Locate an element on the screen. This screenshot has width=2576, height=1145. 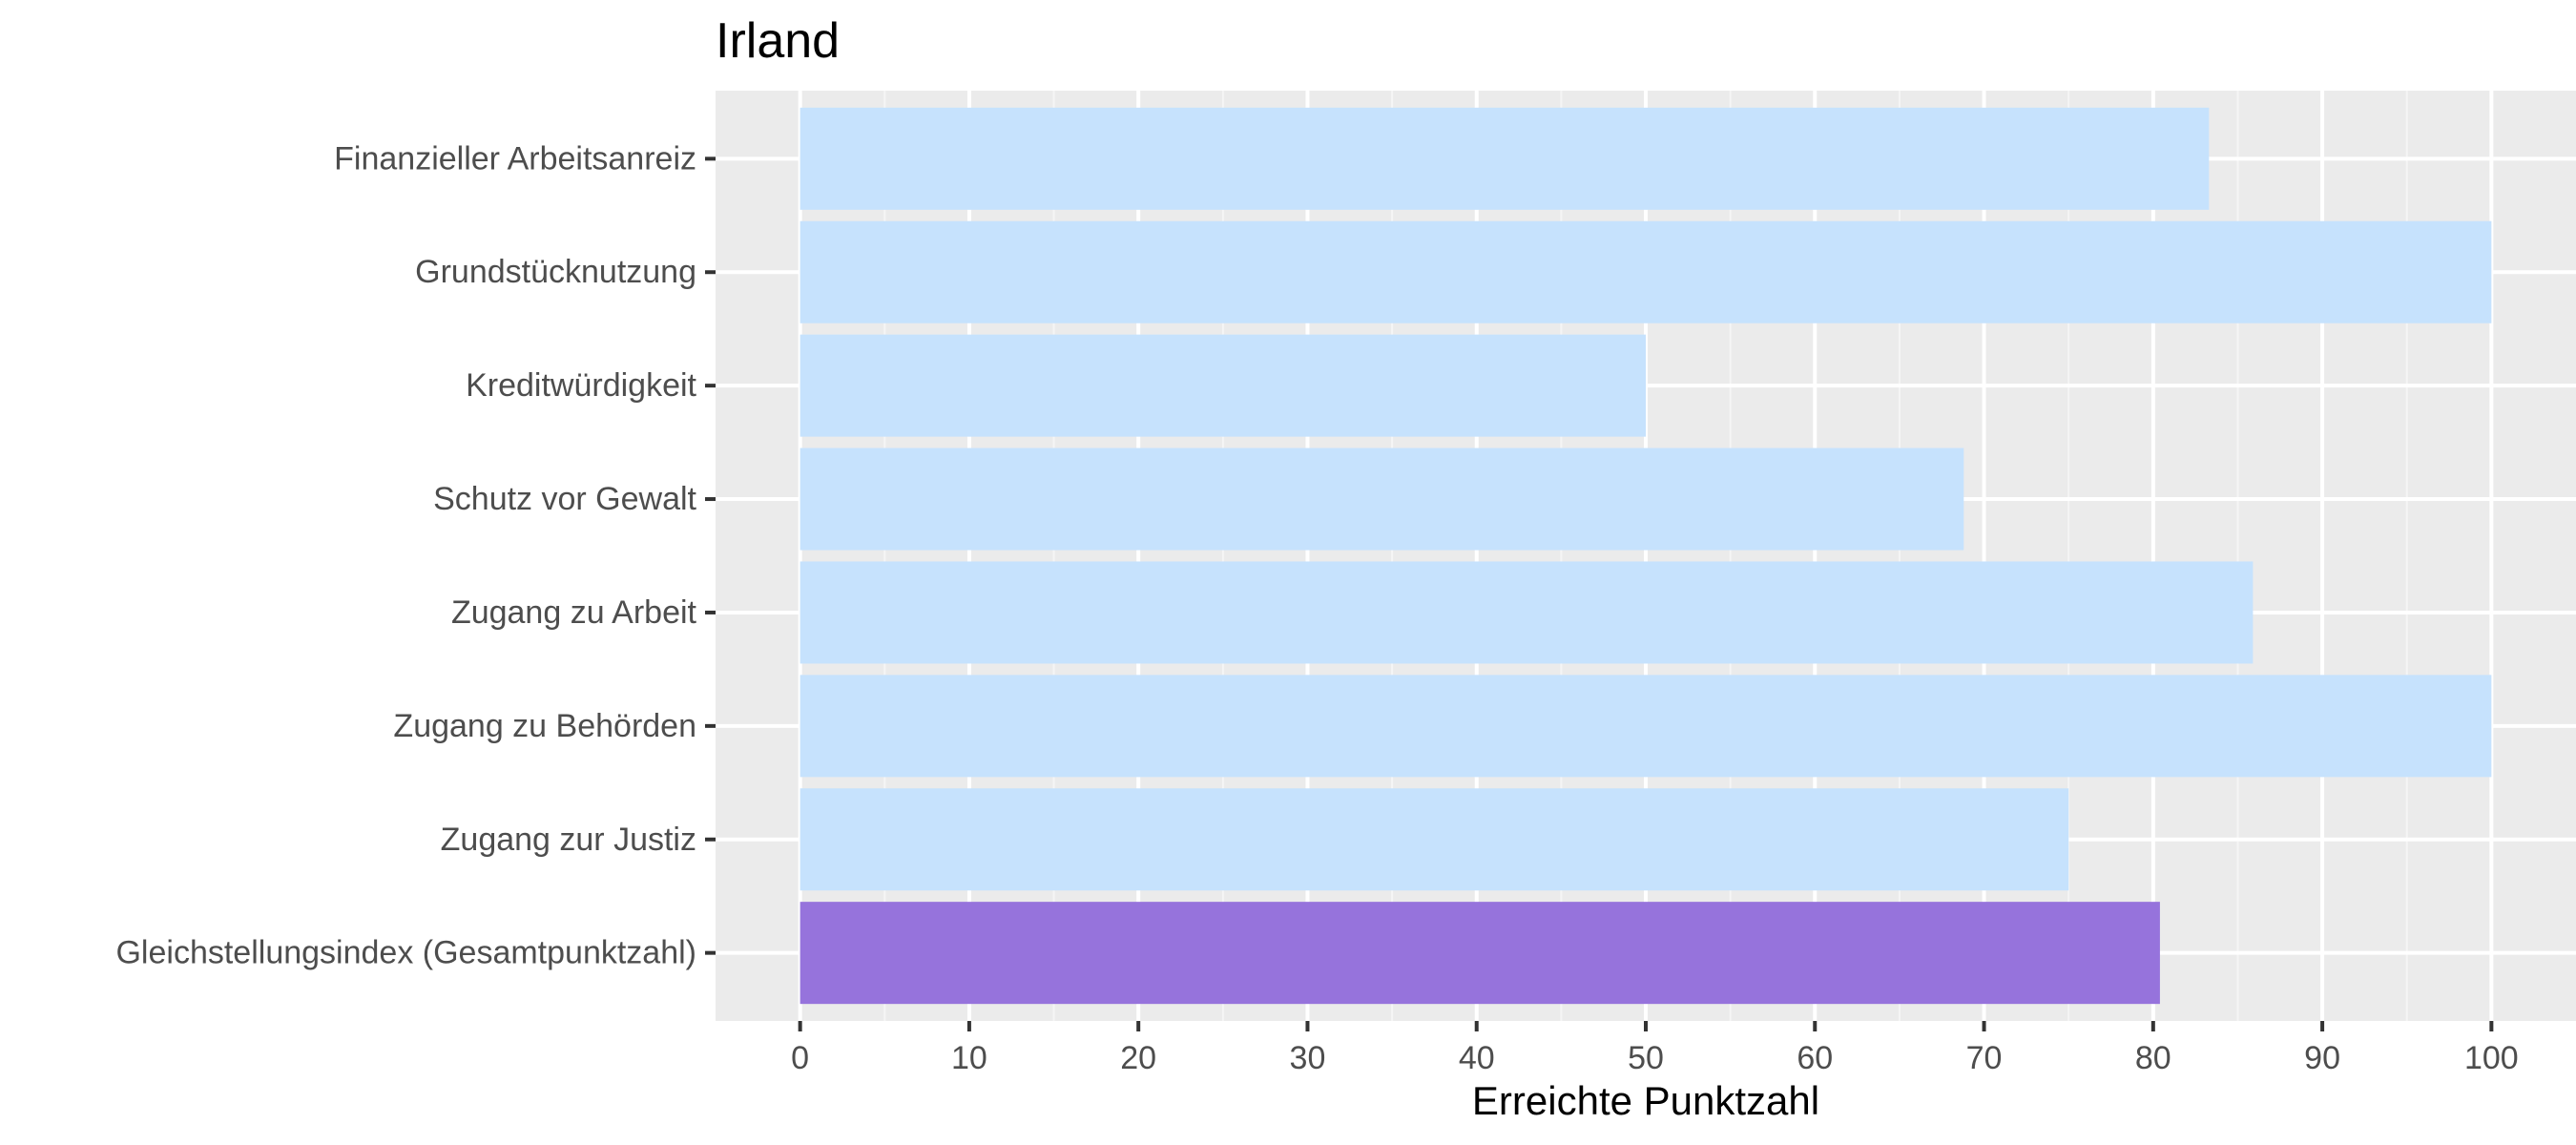
x-axis: 0 10 20 30 40 50 60 70 80 90 100 is located at coordinates (1655, 1048).